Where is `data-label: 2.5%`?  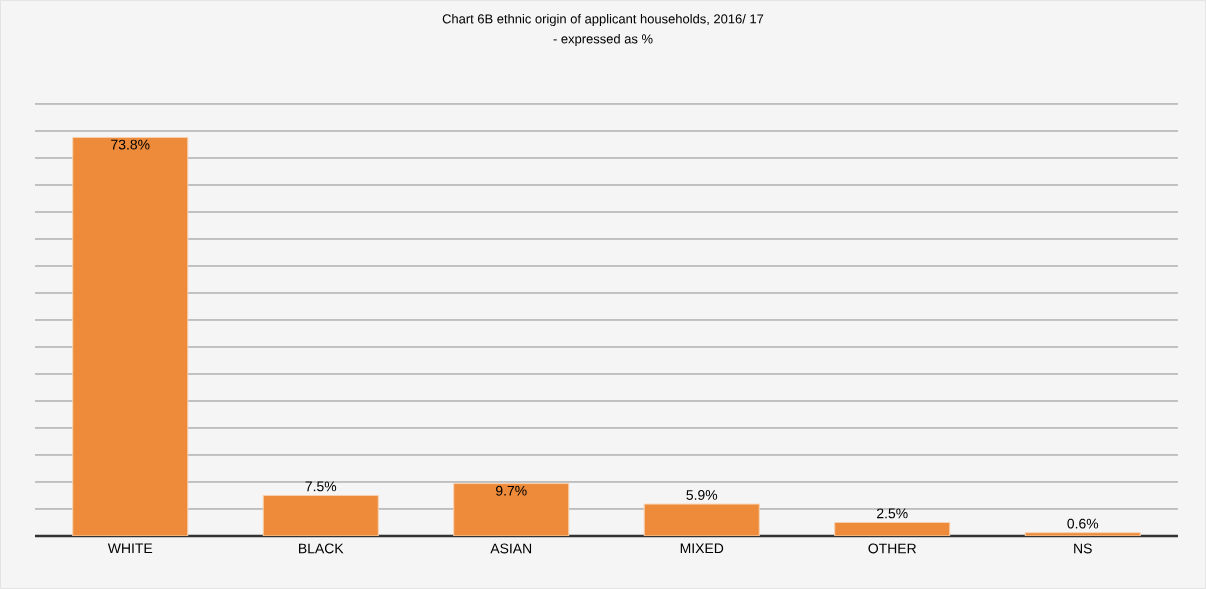 data-label: 2.5% is located at coordinates (892, 513).